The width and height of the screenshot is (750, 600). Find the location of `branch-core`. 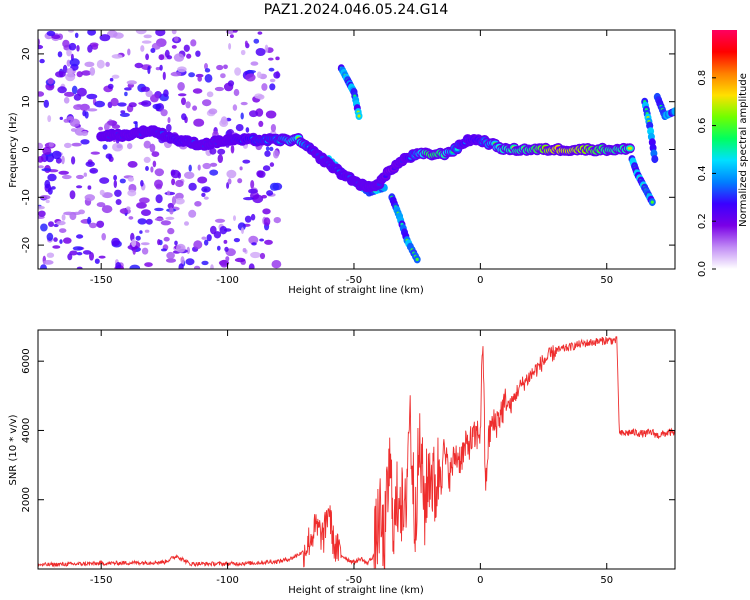

branch-core is located at coordinates (359, 116).